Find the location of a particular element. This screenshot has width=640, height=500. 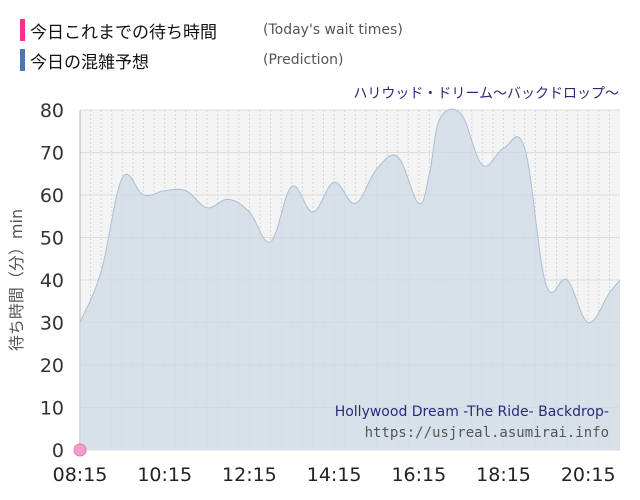

today-series is located at coordinates (80, 450).